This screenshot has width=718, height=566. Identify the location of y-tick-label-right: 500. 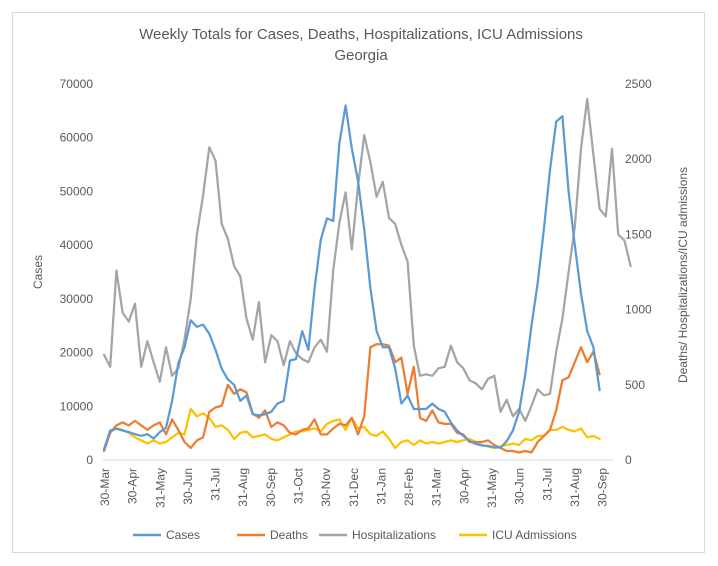
(635, 385).